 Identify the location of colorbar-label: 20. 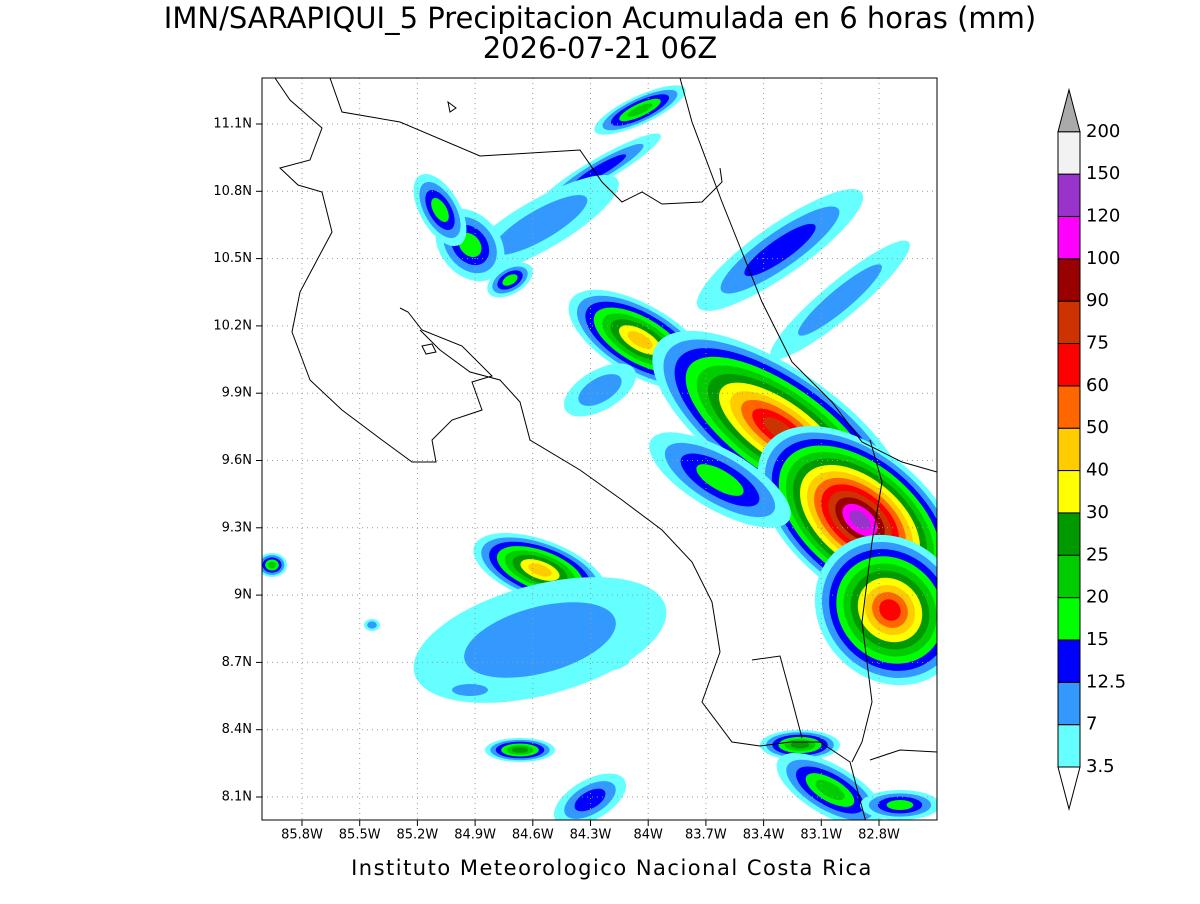
(1097, 597).